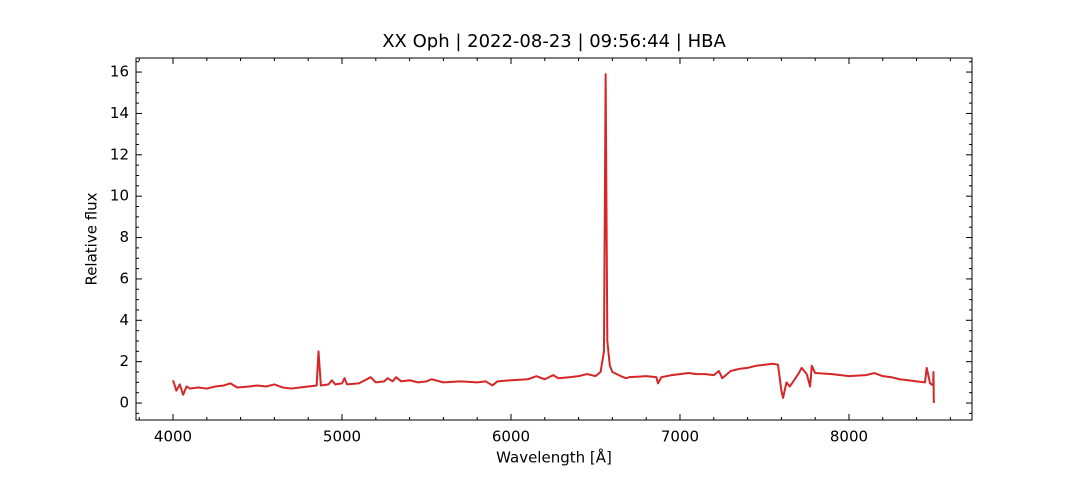 The height and width of the screenshot is (480, 1080). What do you see at coordinates (119, 196) in the screenshot?
I see `y-tick-label: 10` at bounding box center [119, 196].